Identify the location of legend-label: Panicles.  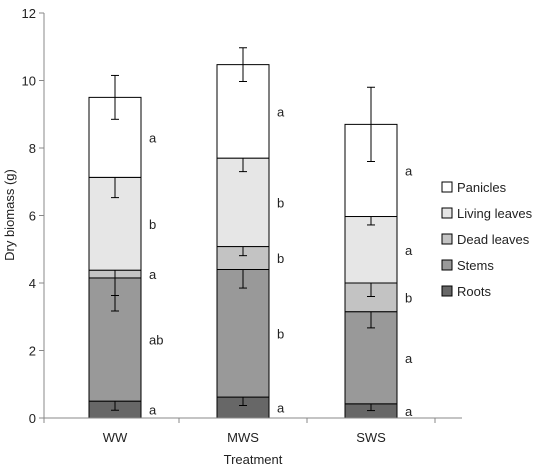
(482, 187).